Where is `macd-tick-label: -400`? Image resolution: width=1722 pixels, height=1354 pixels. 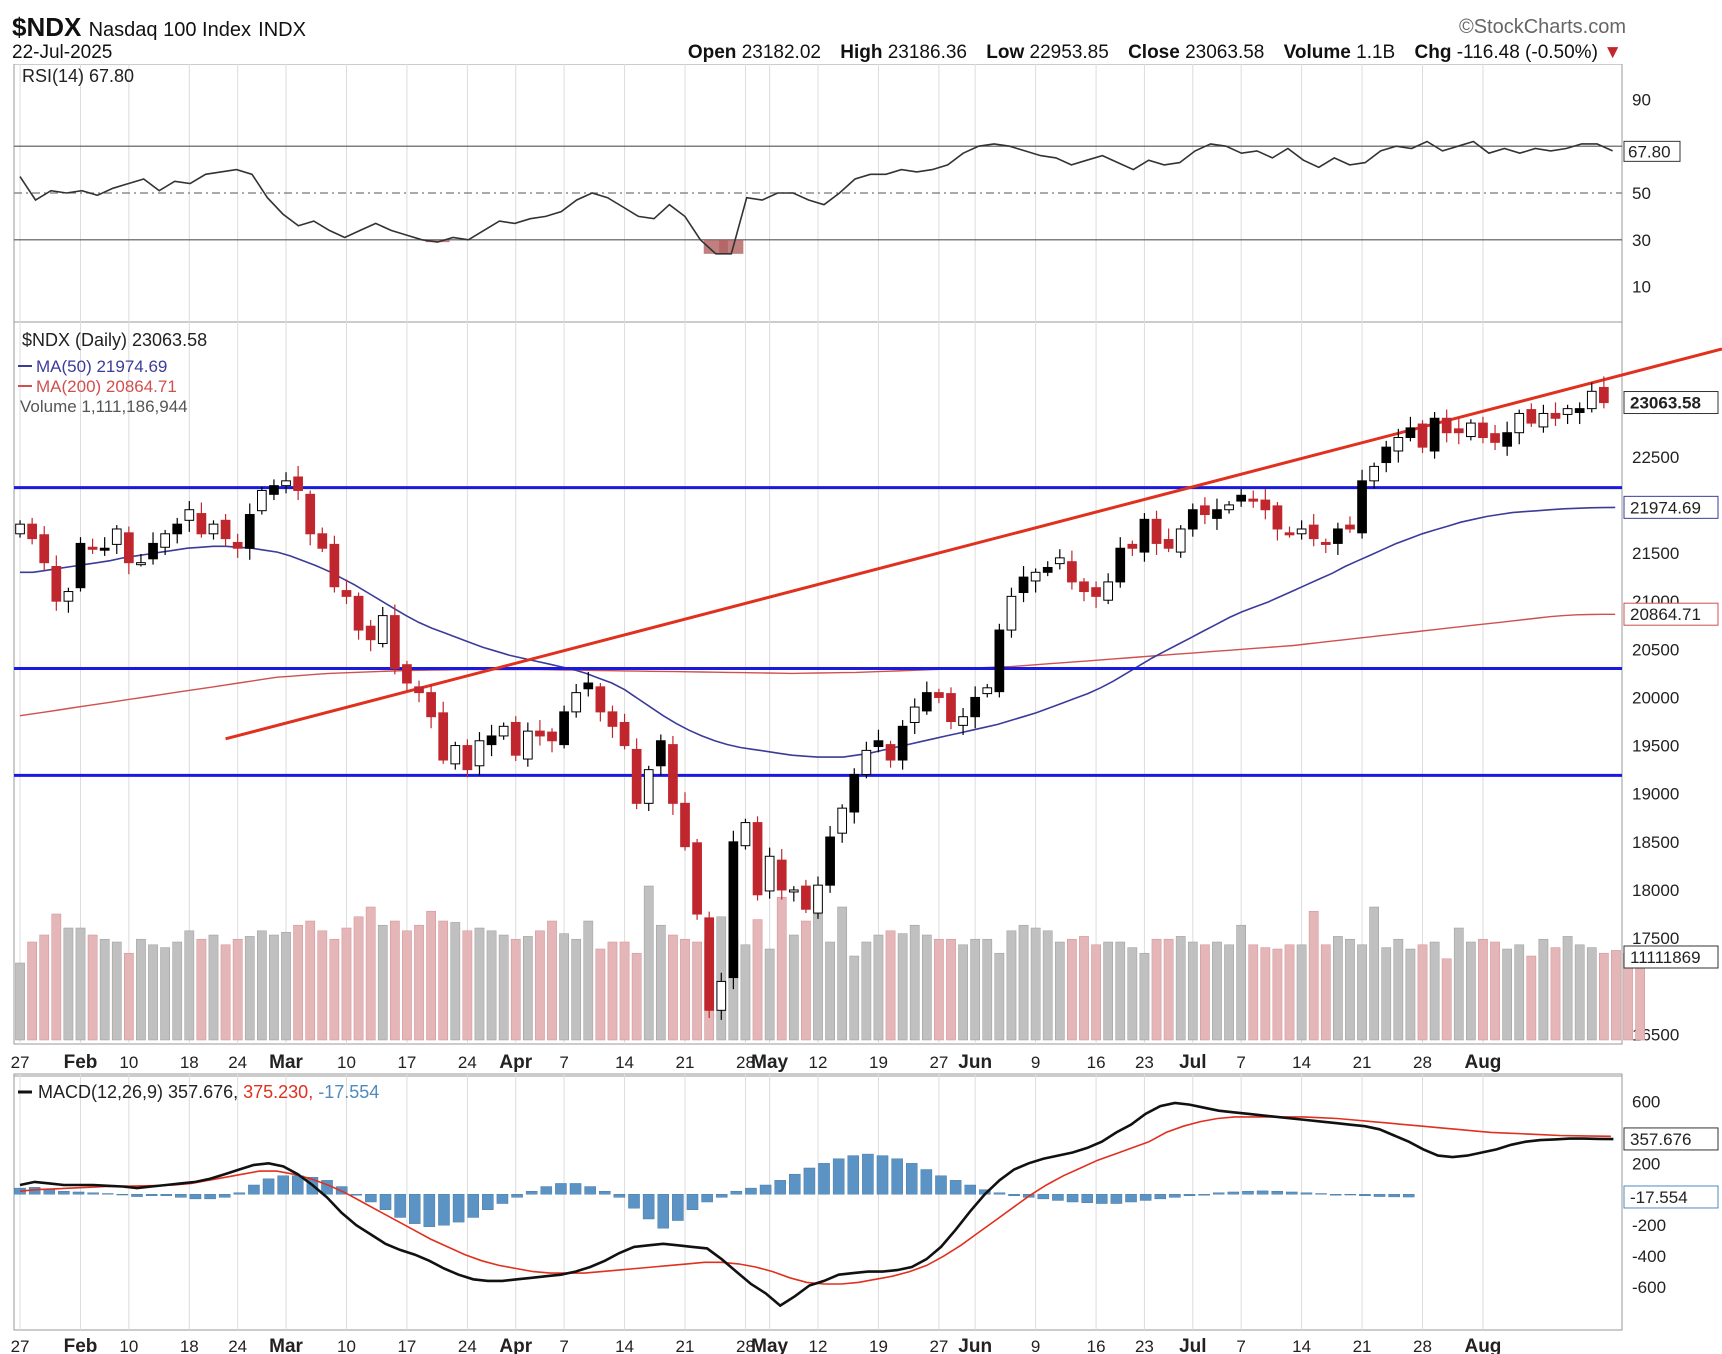
macd-tick-label: -400 is located at coordinates (1649, 1256).